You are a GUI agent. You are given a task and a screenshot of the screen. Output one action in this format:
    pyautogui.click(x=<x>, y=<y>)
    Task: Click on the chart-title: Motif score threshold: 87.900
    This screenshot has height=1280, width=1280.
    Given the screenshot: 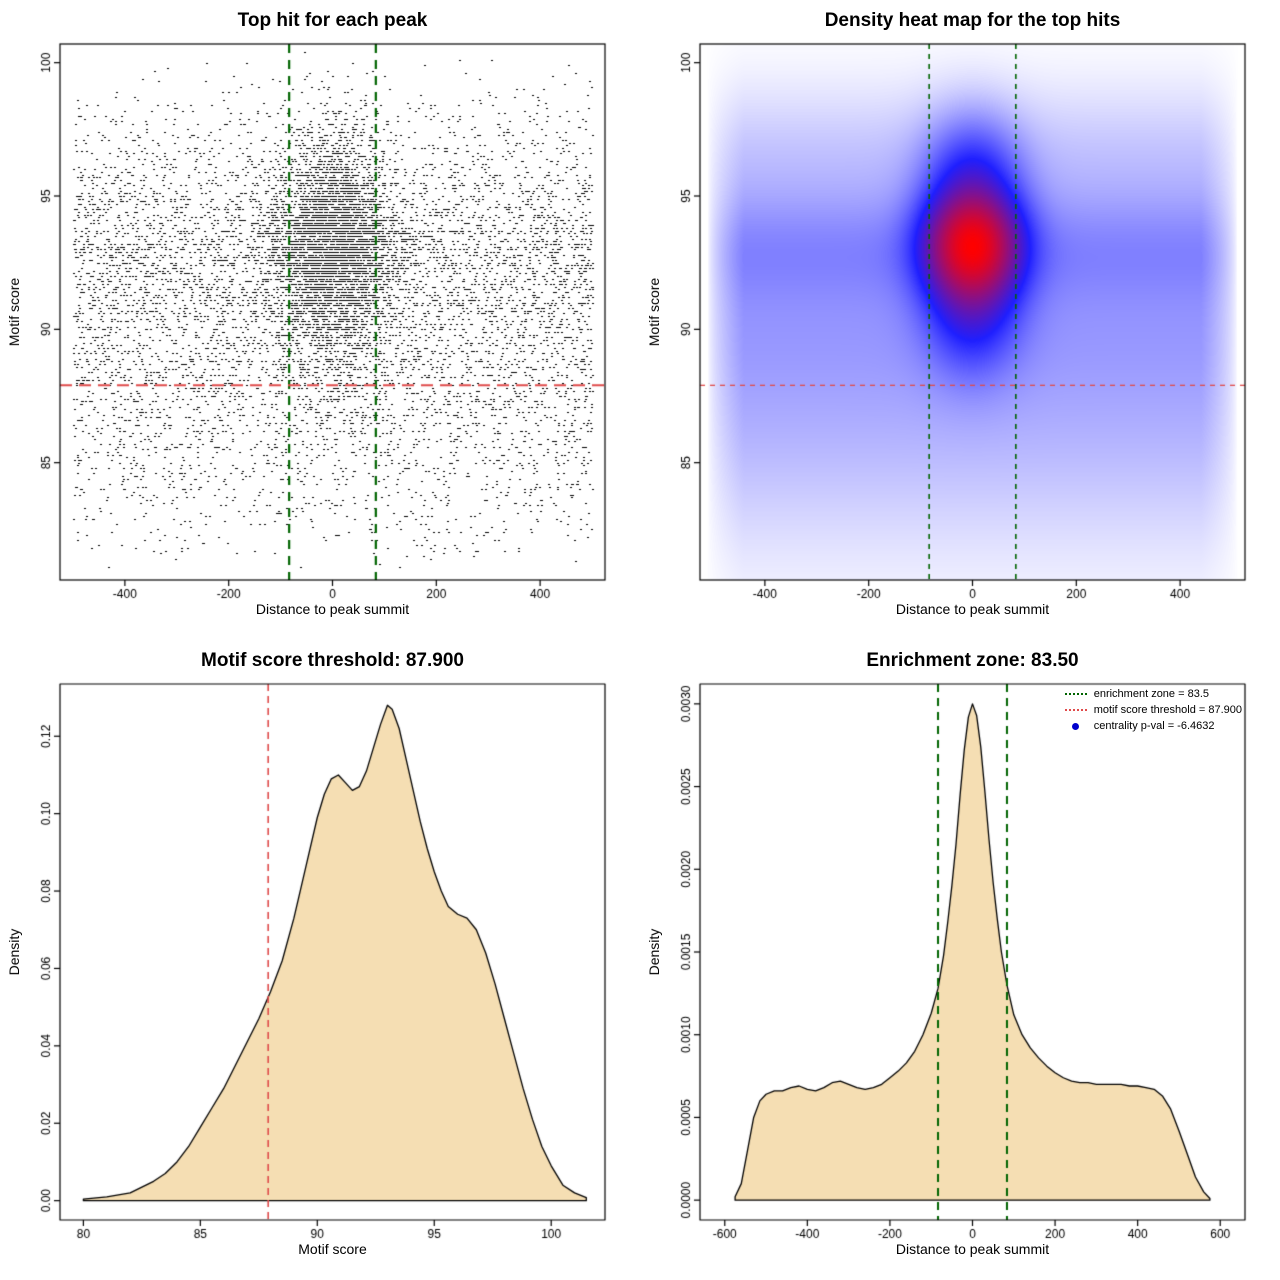 What is the action you would take?
    pyautogui.click(x=332, y=660)
    